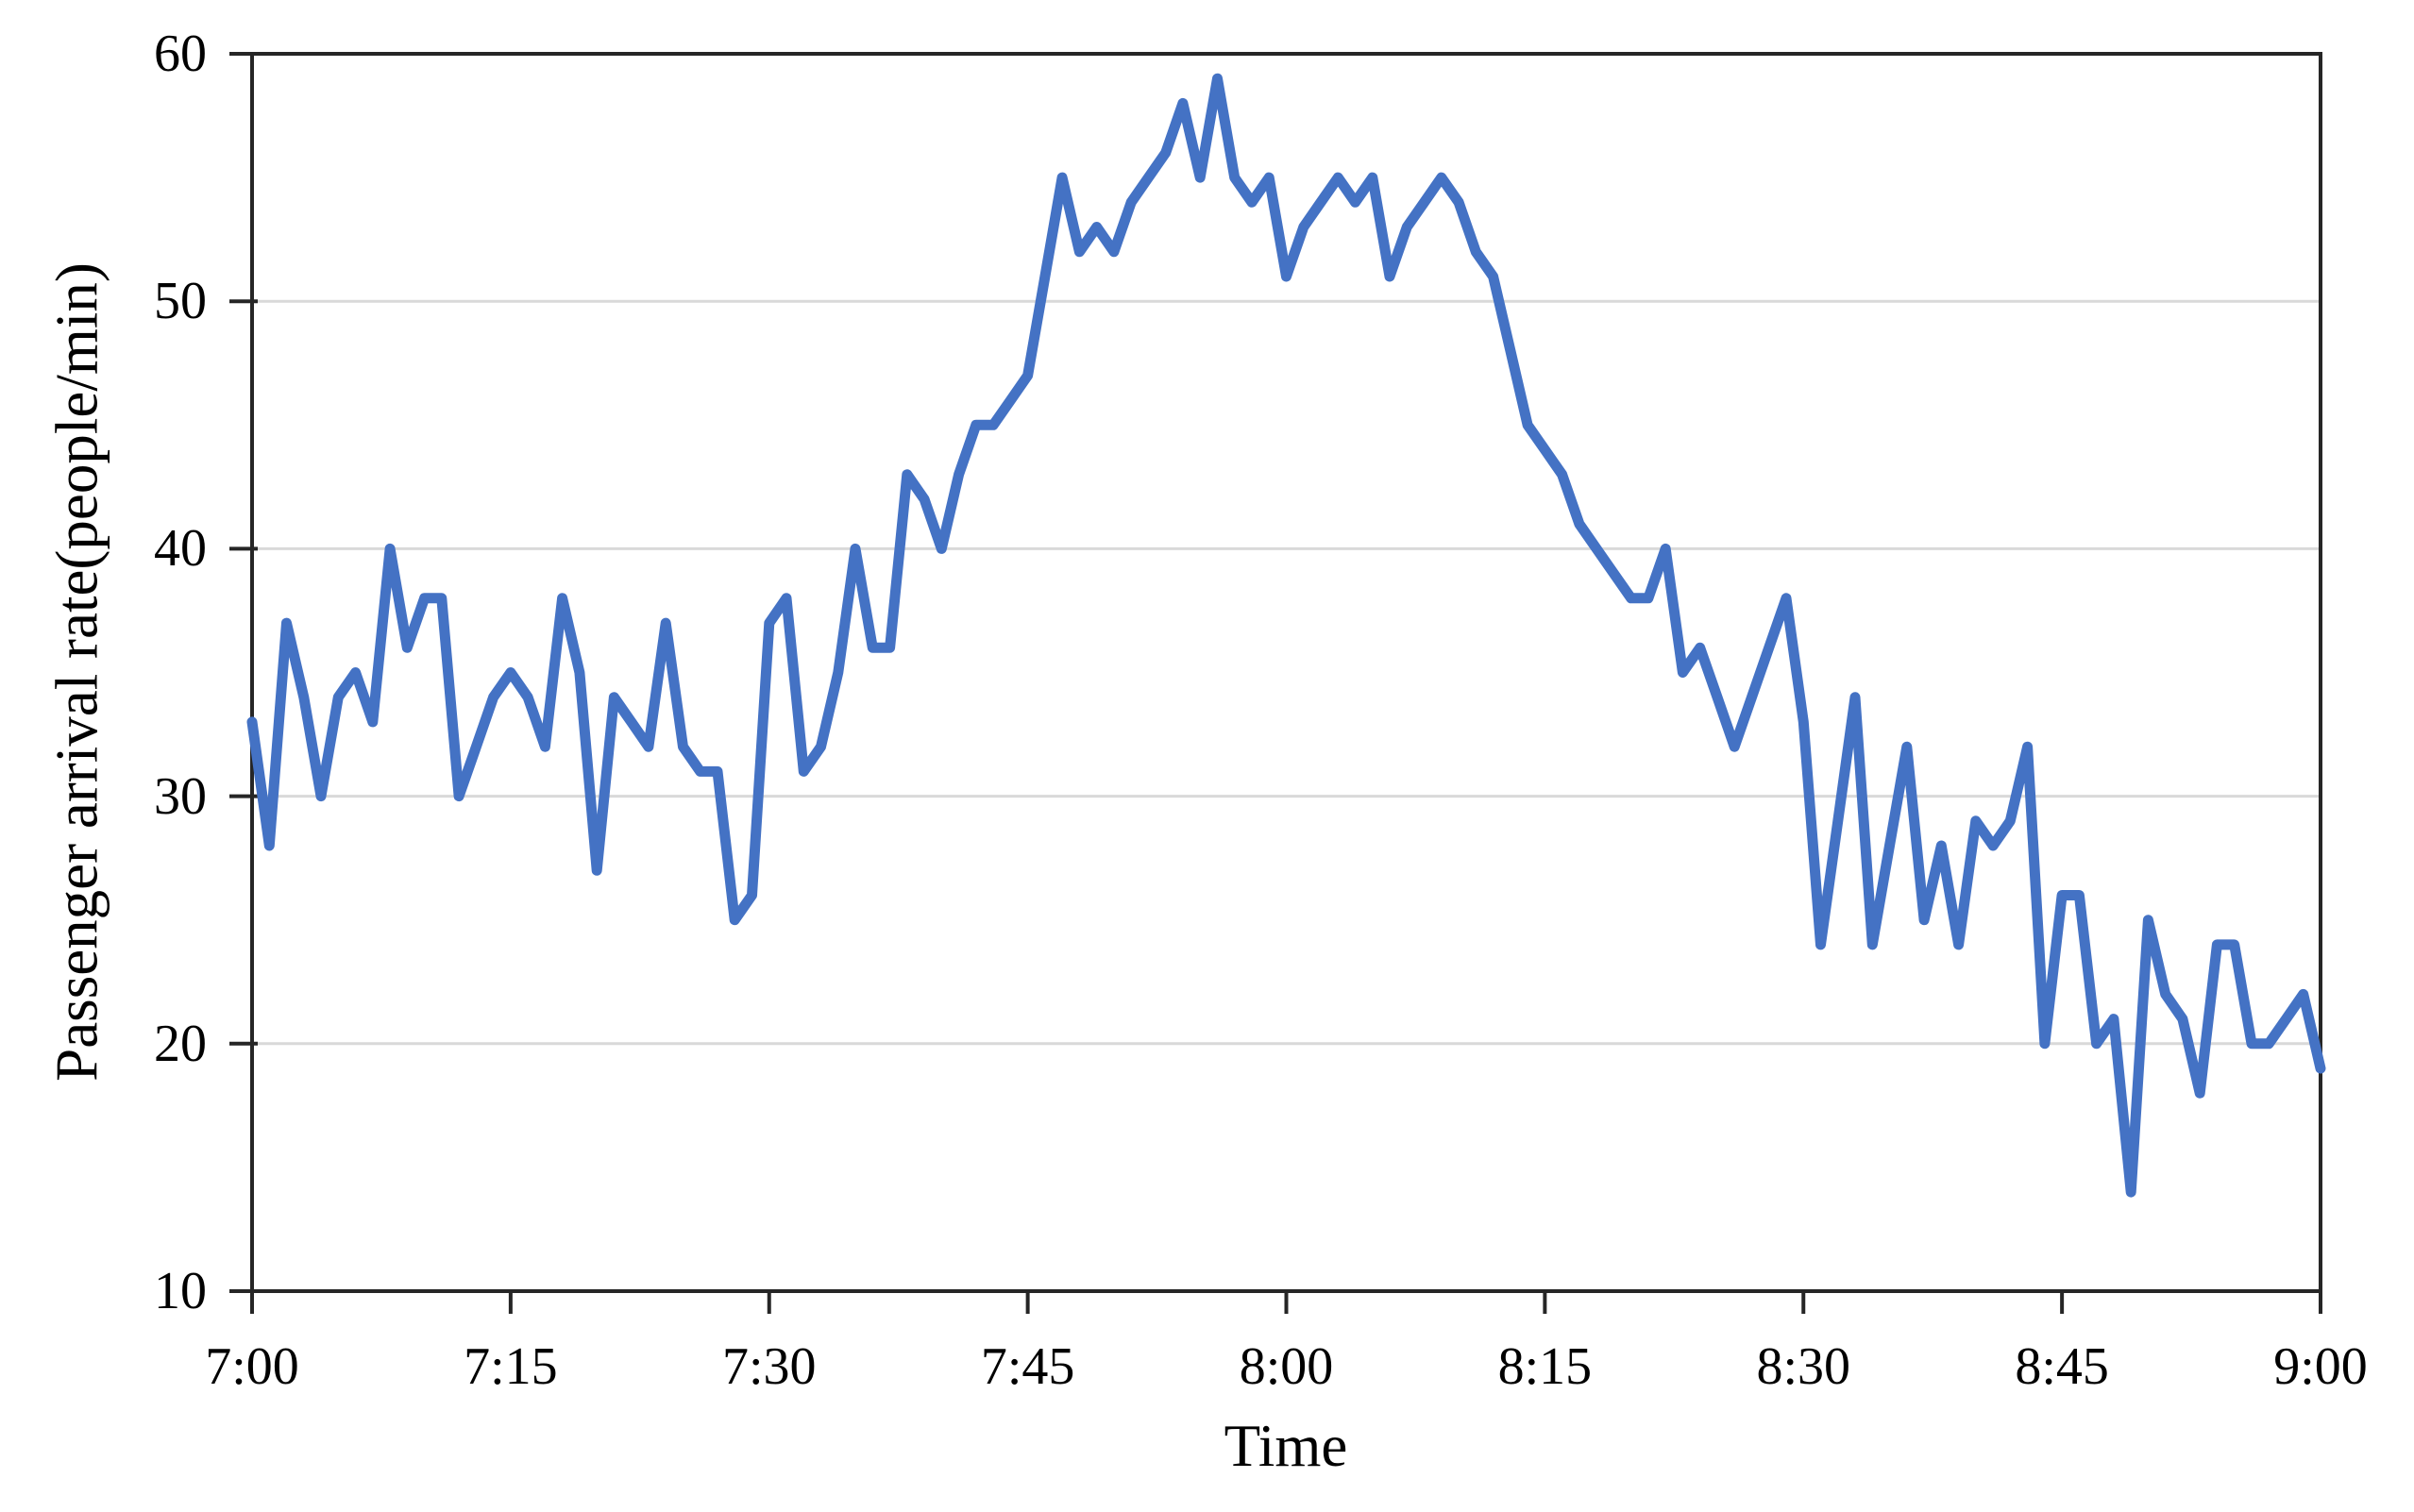  I want to click on y-tick-label-60: 60, so click(180, 54).